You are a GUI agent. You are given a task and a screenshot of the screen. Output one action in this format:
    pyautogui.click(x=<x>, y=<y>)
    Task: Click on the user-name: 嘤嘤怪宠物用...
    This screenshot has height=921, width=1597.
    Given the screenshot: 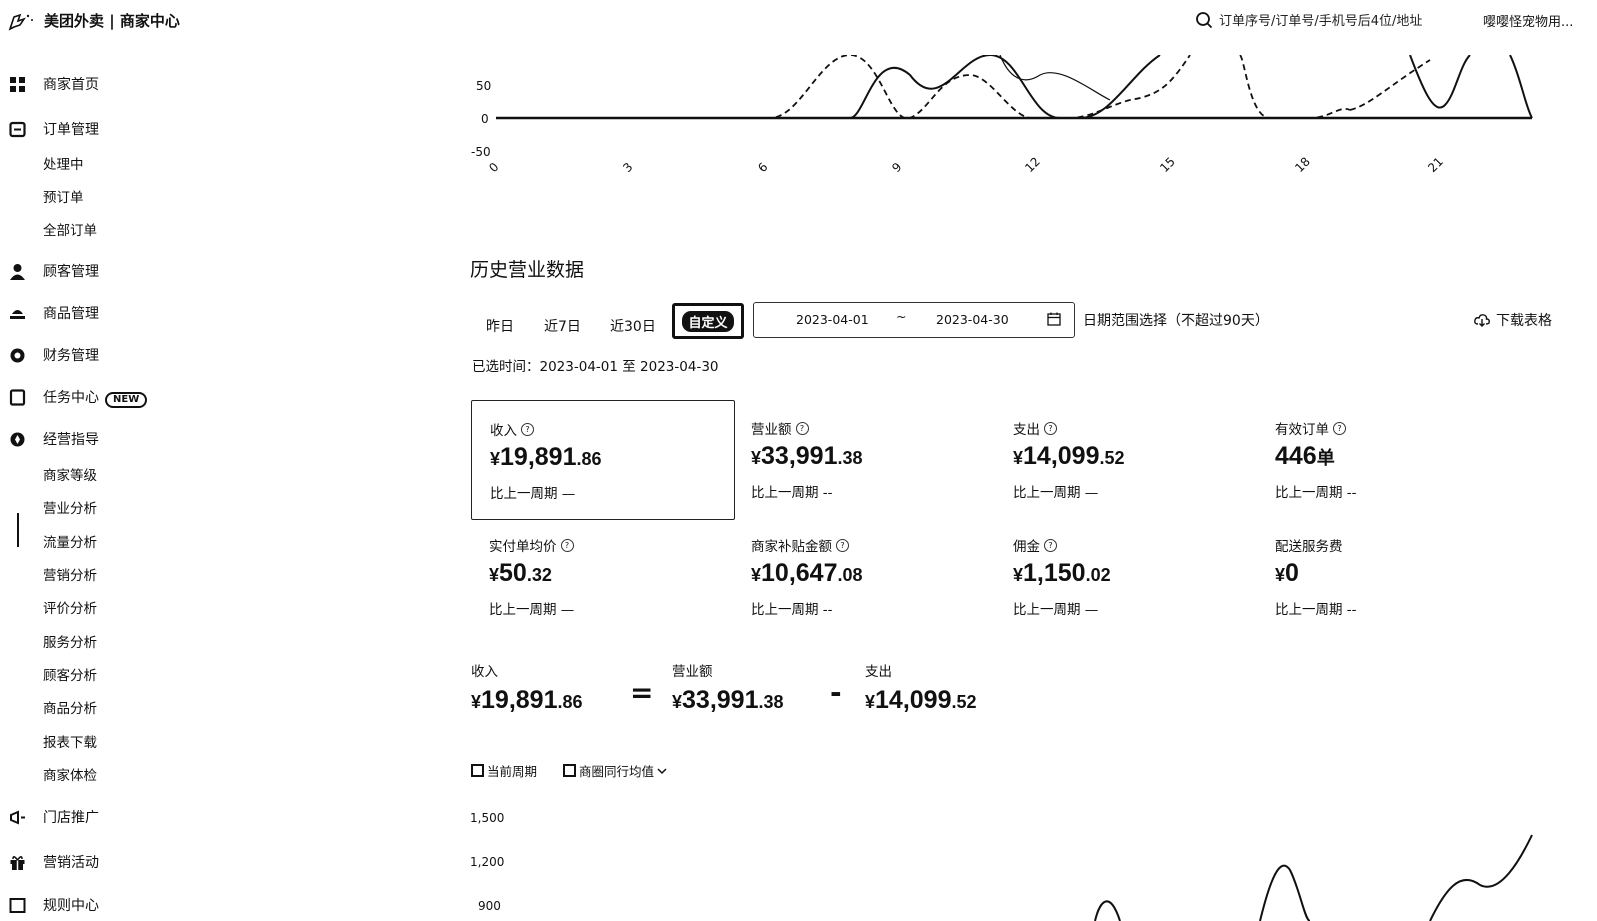 What is the action you would take?
    pyautogui.click(x=1528, y=22)
    